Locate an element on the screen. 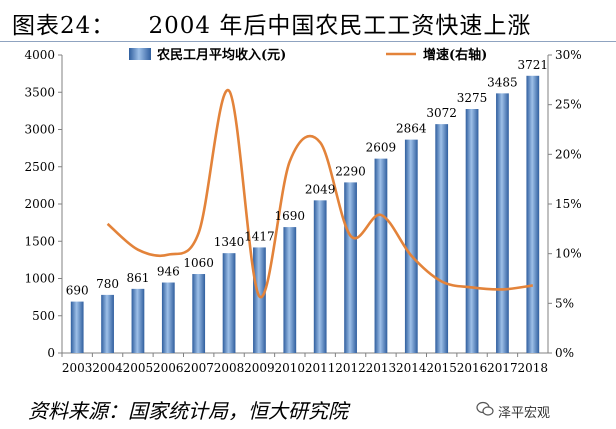  bar-value-label: 780 is located at coordinates (107, 284).